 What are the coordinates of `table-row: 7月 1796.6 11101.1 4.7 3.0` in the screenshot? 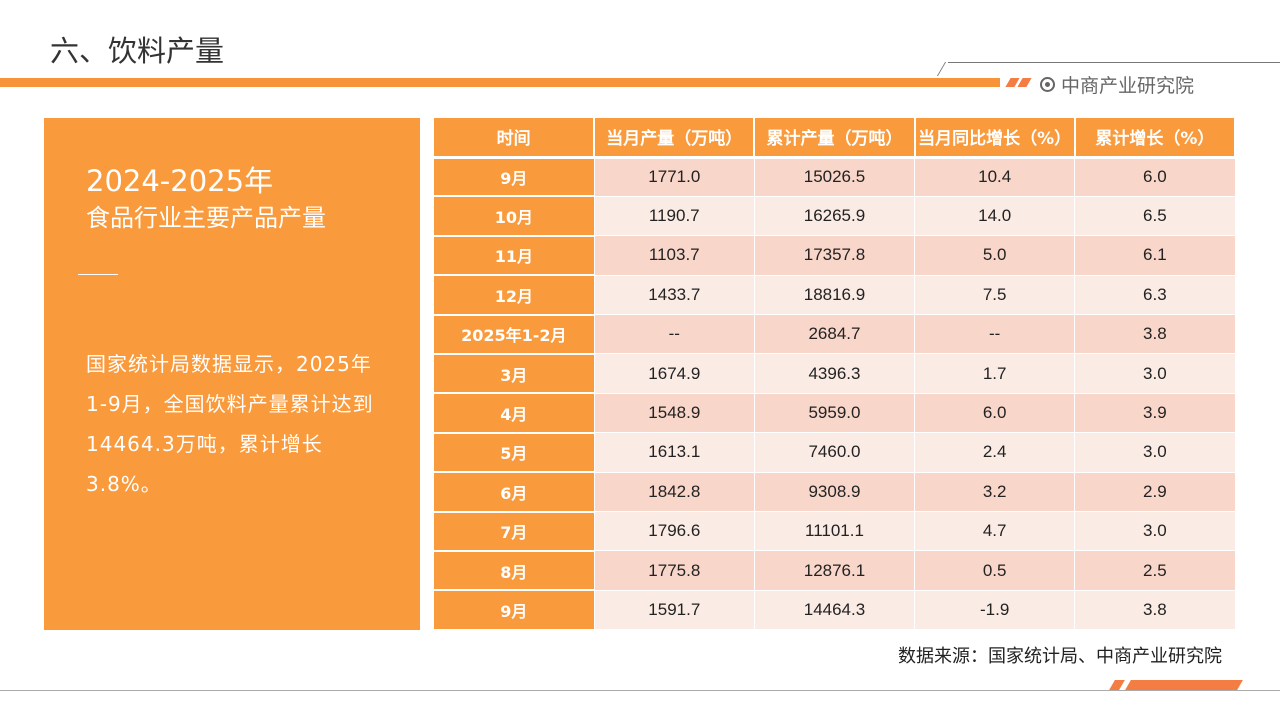 It's located at (835, 531).